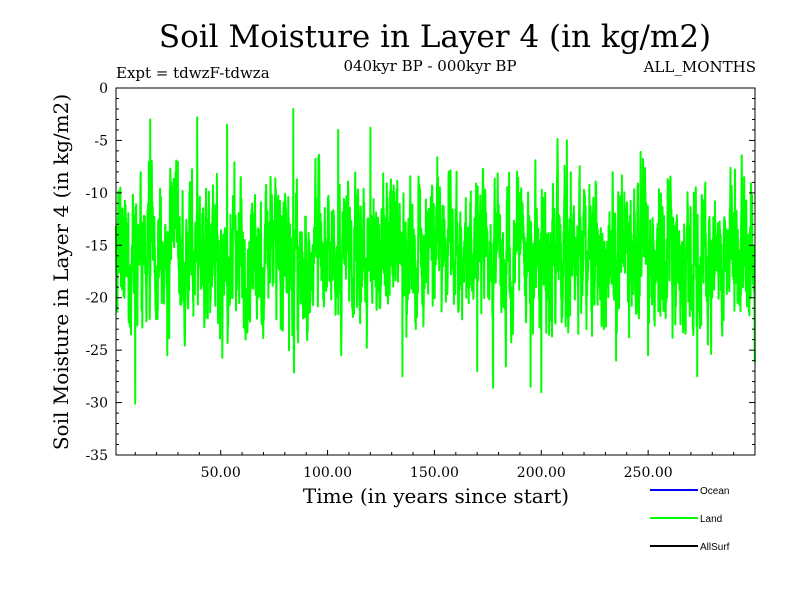 This screenshot has width=800, height=600. What do you see at coordinates (648, 473) in the screenshot?
I see `x-tick-label: 250.00` at bounding box center [648, 473].